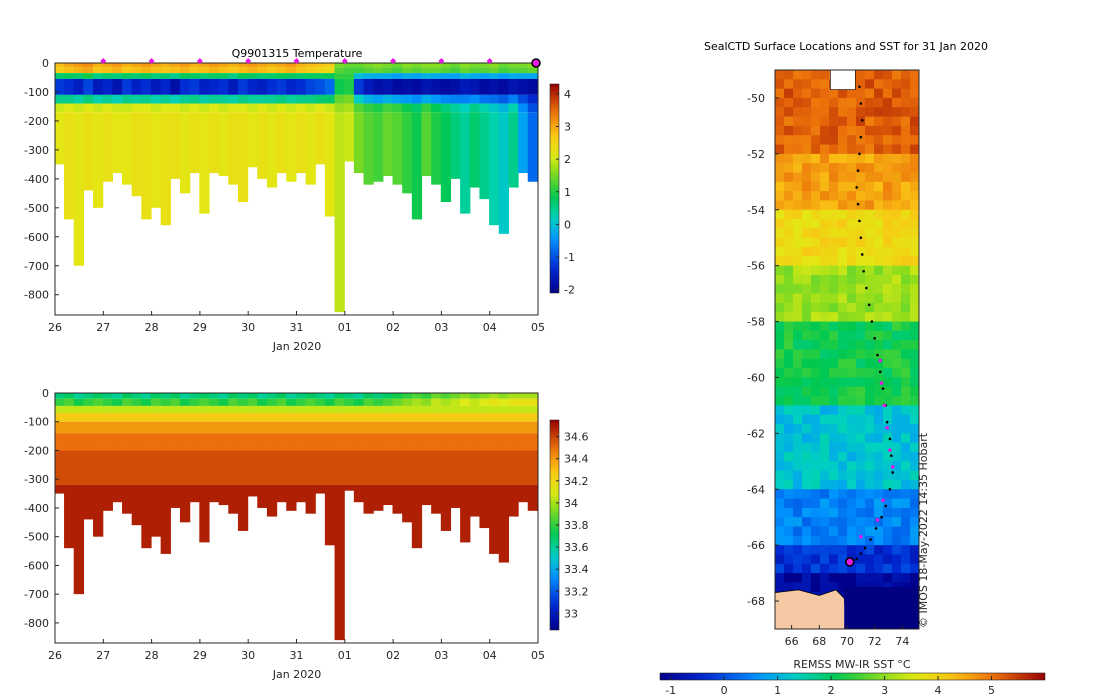 This screenshot has height=700, width=1100. Describe the element at coordinates (200, 655) in the screenshot. I see `salinity-x-tick-label: 29` at that location.